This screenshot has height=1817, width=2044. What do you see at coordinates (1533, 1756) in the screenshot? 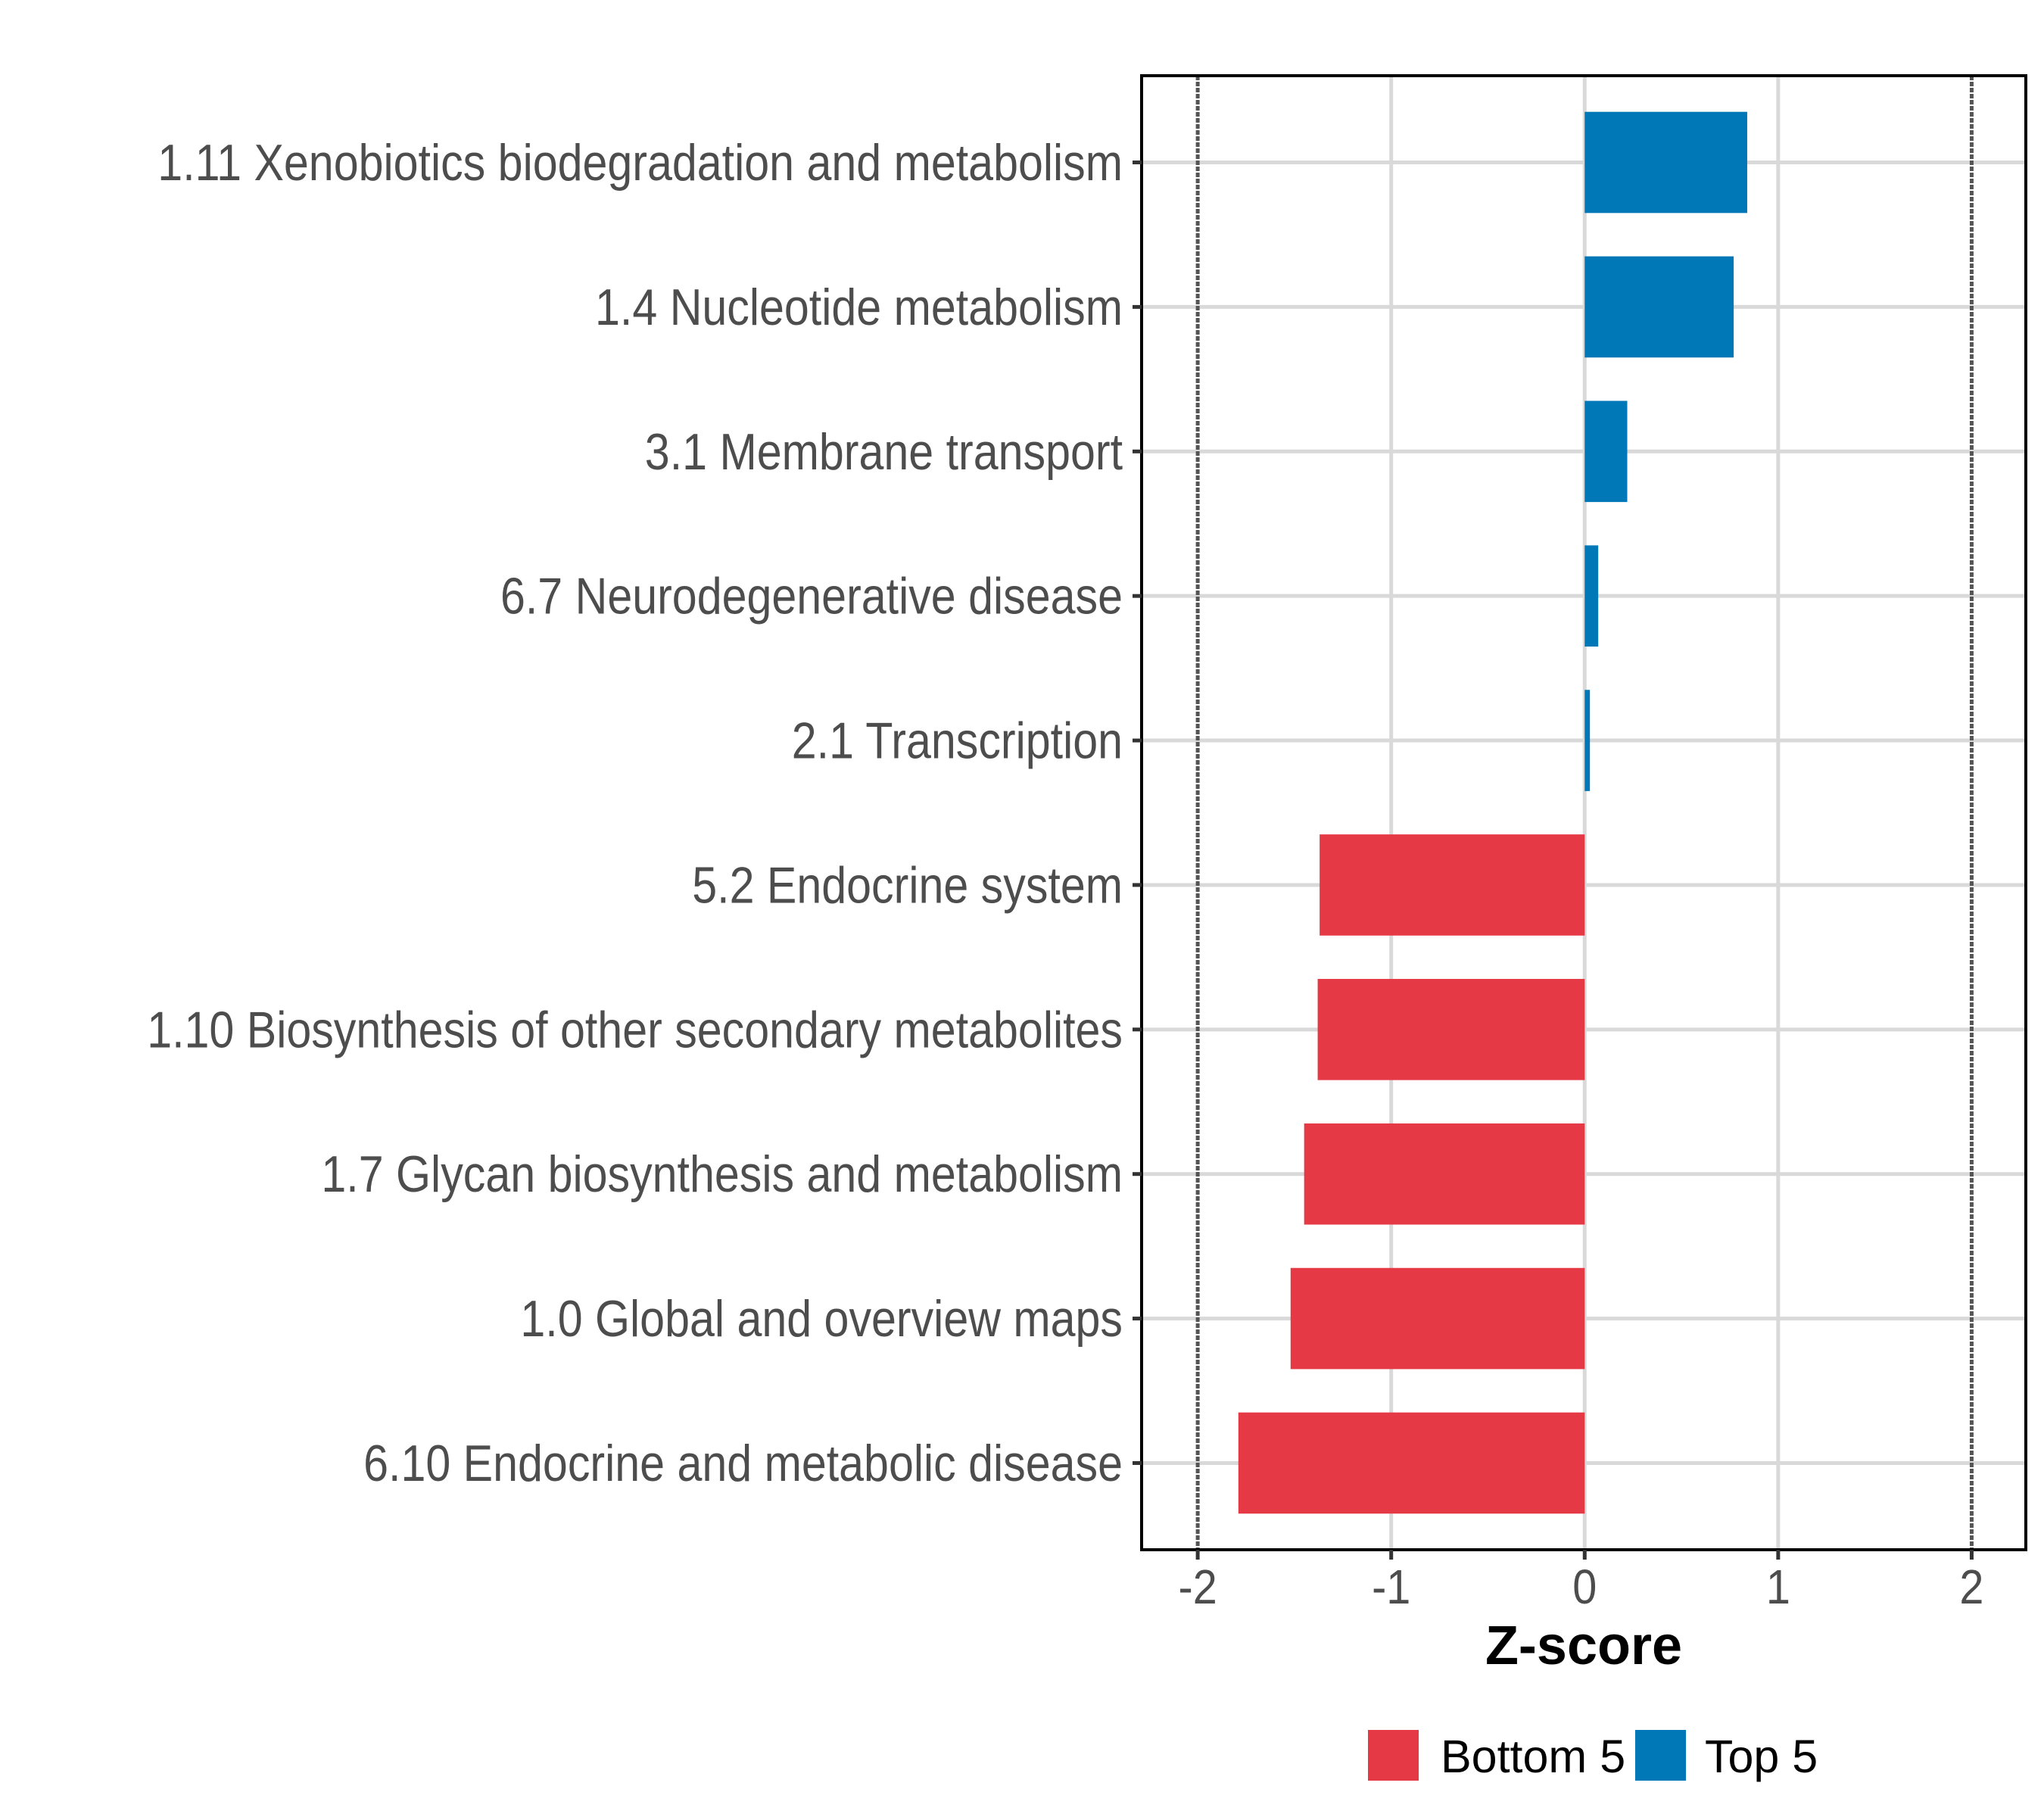
I see `legend-label-bottom-5: Bottom 5` at bounding box center [1533, 1756].